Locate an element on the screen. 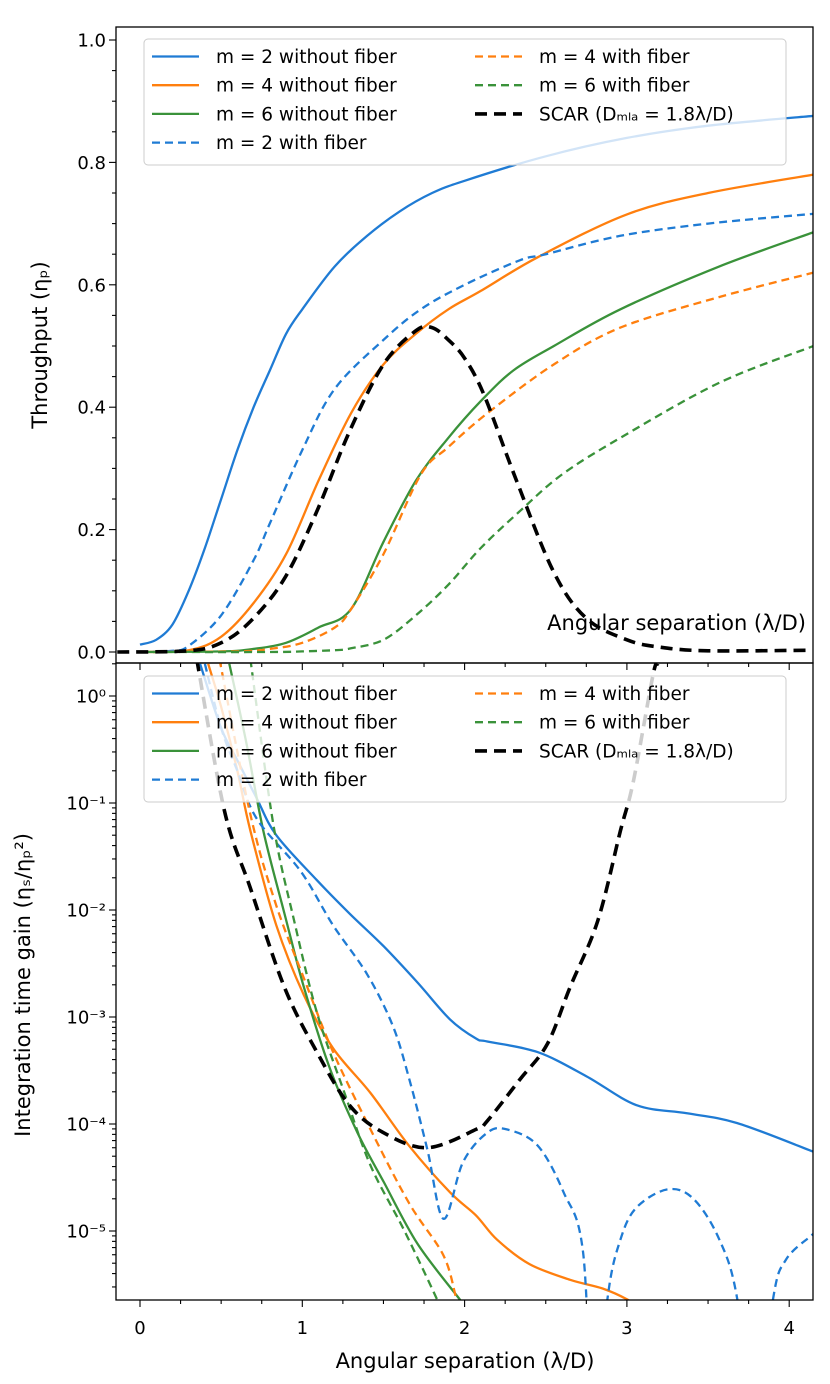 The height and width of the screenshot is (1384, 830). y-tick-label: 0.6 is located at coordinates (91, 285).